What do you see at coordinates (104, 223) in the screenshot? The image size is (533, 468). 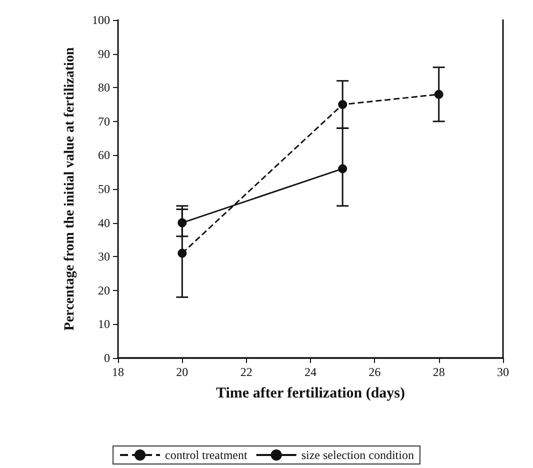 I see `y-tick-label: 40` at bounding box center [104, 223].